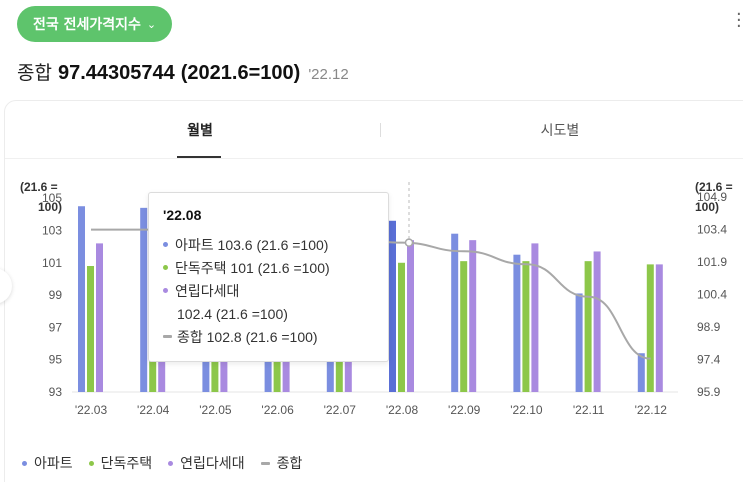 The height and width of the screenshot is (482, 743). I want to click on headline: 종합 97.44305744 (2021.6=100) '22.12, so click(183, 71).